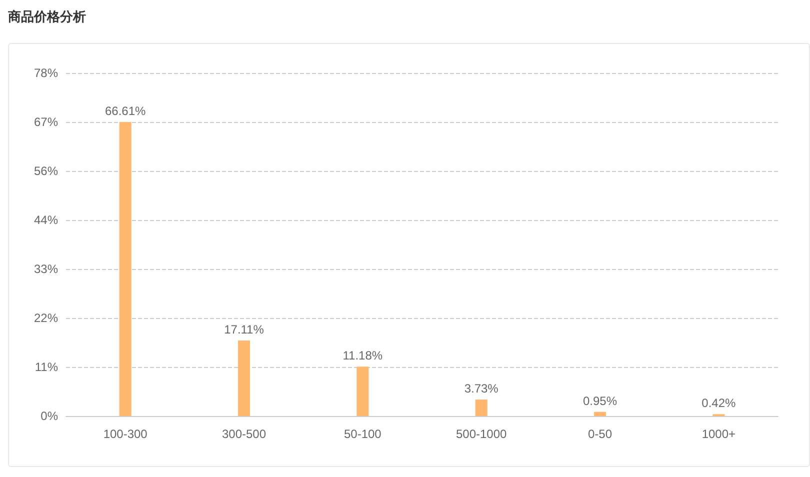 The image size is (810, 477). Describe the element at coordinates (600, 401) in the screenshot. I see `data-label: 0.95%` at that location.